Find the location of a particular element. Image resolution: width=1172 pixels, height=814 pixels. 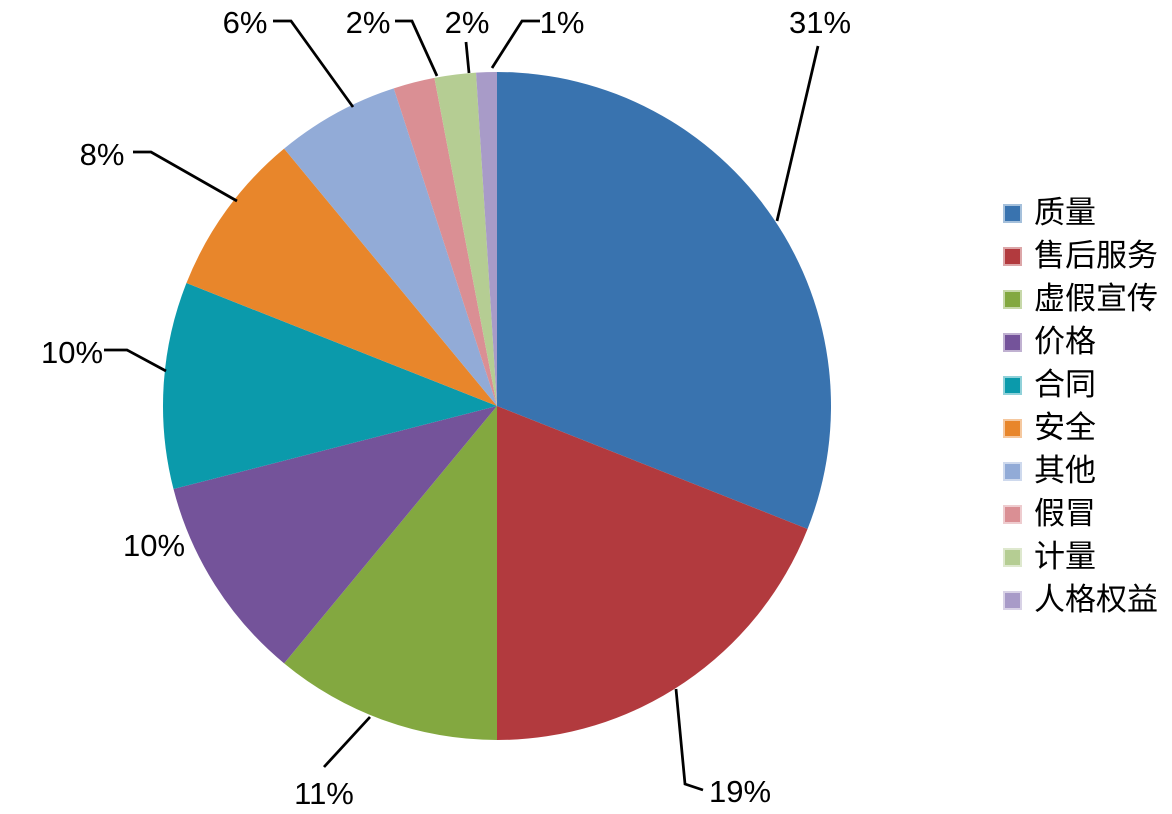

legend-item: 安全 is located at coordinates (1080, 428).